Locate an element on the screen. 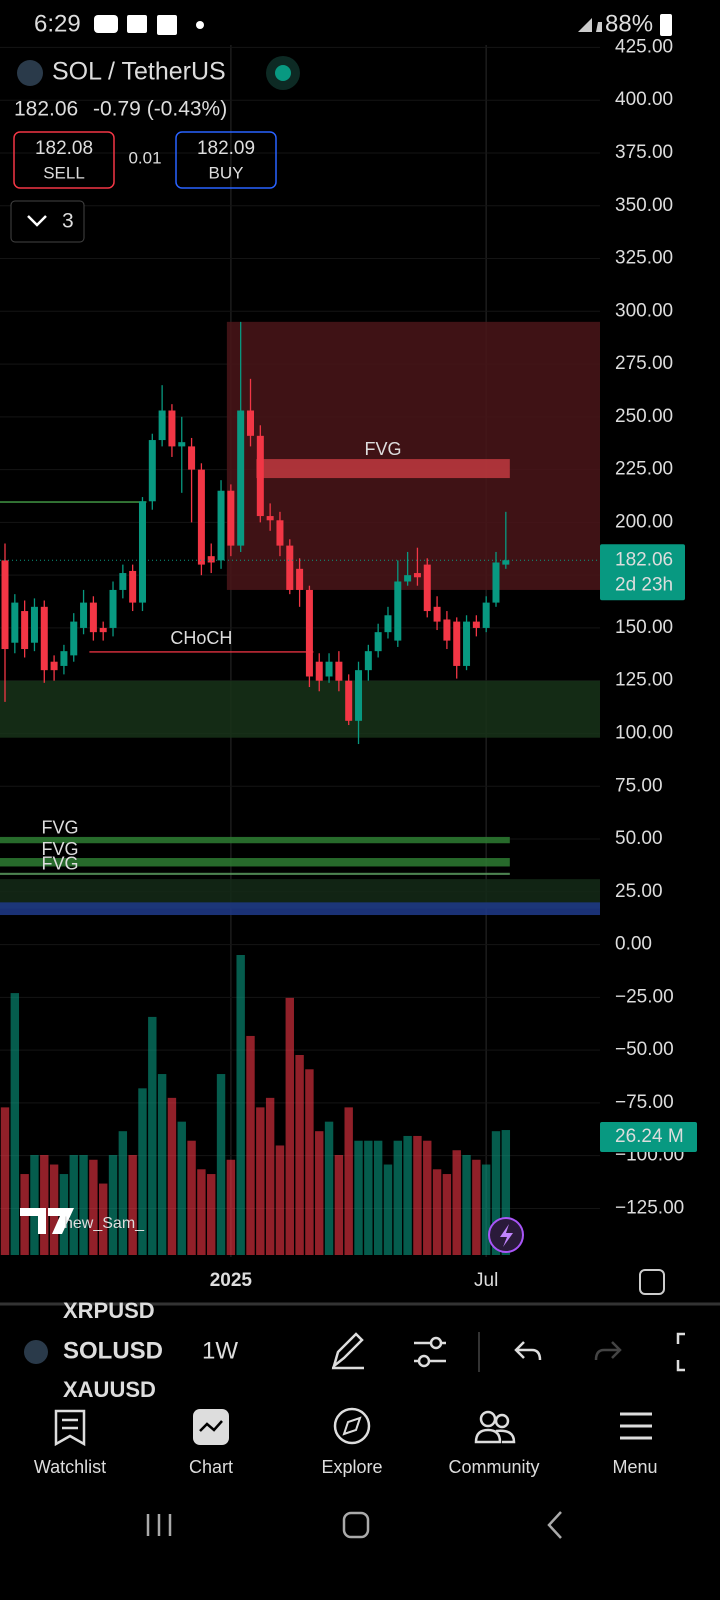 This screenshot has height=1600, width=720. back-button is located at coordinates (554, 1525).